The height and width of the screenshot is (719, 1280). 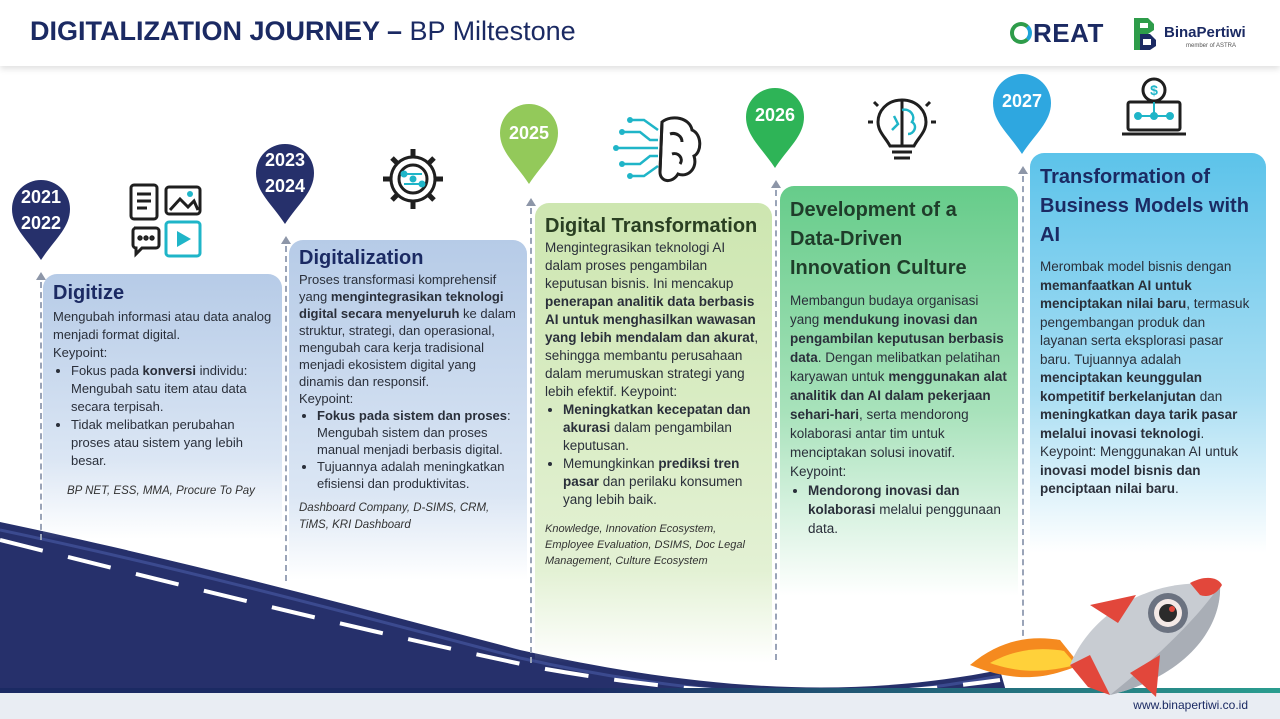 I want to click on pin-line1: 2027, so click(x=1022, y=101).